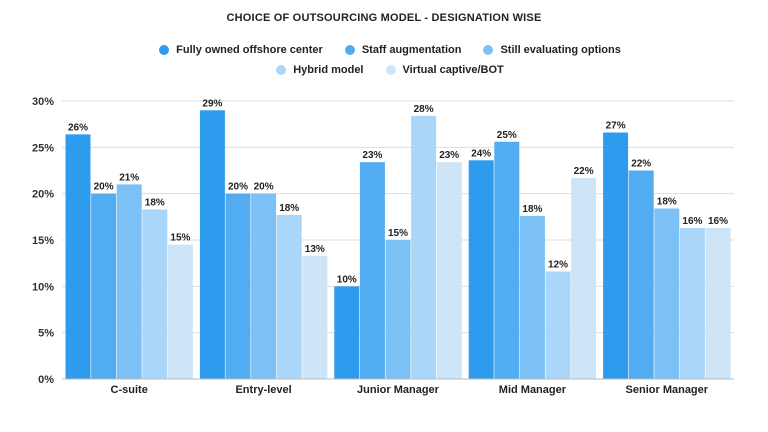 Image resolution: width=768 pixels, height=432 pixels. Describe the element at coordinates (43, 241) in the screenshot. I see `y-tick-label: 15%` at that location.